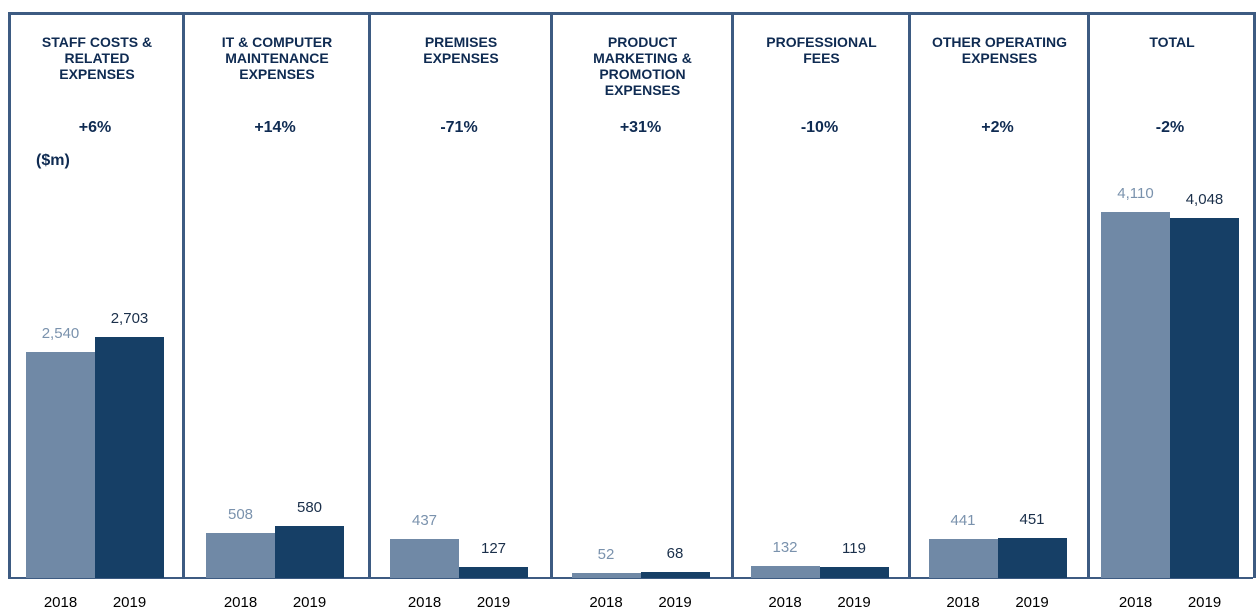 The width and height of the screenshot is (1256, 614). I want to click on value-label: 119, so click(854, 549).